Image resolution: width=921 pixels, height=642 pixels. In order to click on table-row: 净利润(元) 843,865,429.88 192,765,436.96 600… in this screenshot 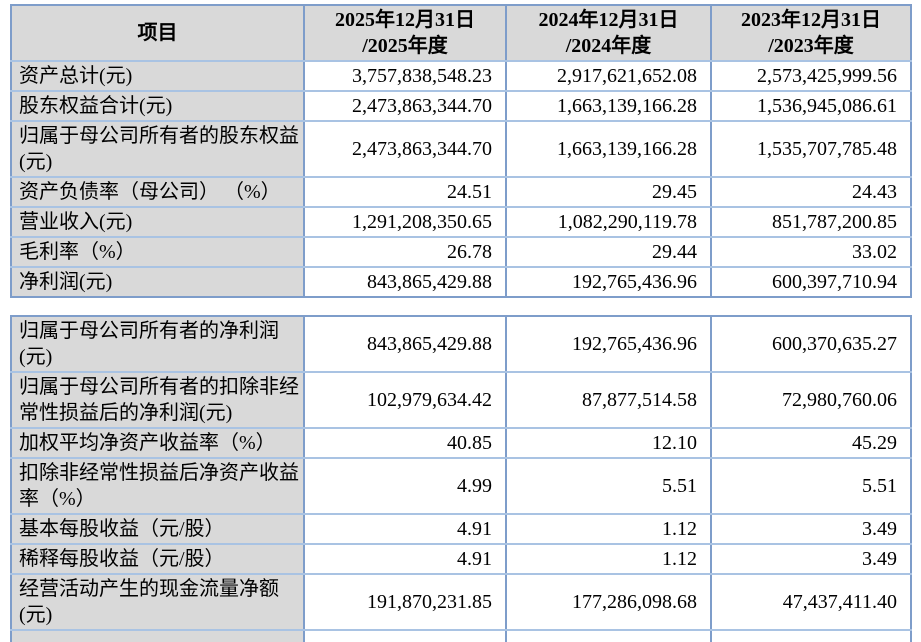, I will do `click(461, 282)`.